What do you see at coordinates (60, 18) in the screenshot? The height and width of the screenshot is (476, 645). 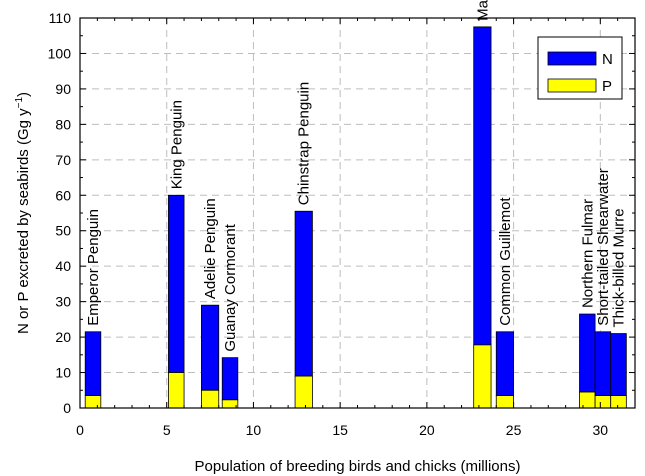 I see `y-tick-label: 110` at bounding box center [60, 18].